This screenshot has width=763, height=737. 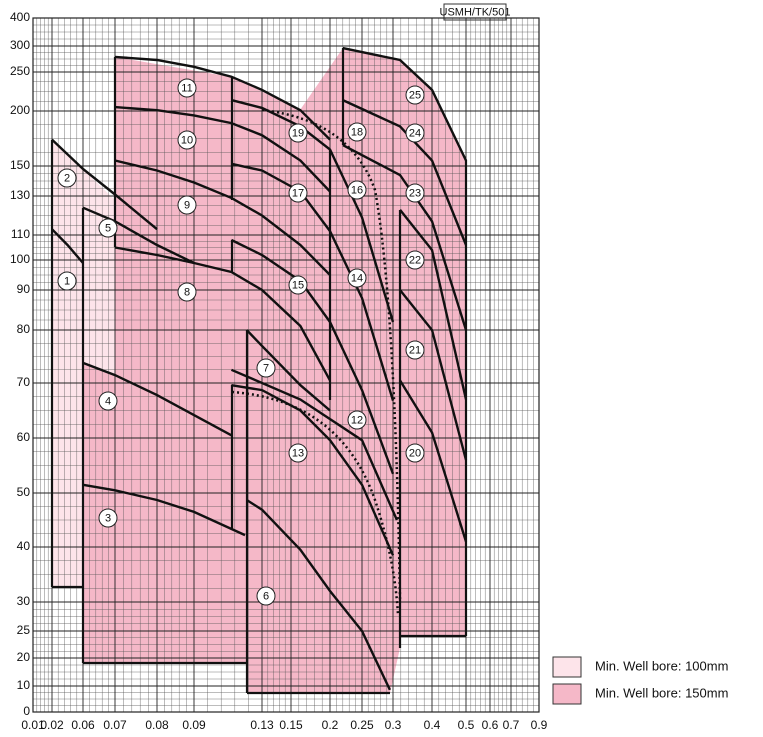 I want to click on pump-label: 6, so click(x=266, y=596).